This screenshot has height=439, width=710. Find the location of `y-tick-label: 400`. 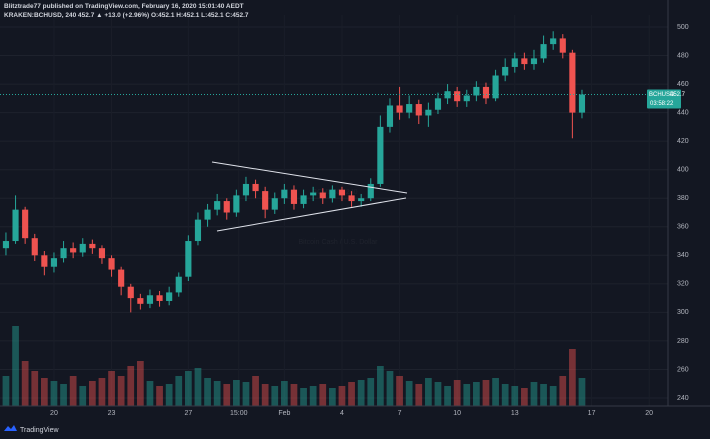

y-tick-label: 400 is located at coordinates (683, 170).